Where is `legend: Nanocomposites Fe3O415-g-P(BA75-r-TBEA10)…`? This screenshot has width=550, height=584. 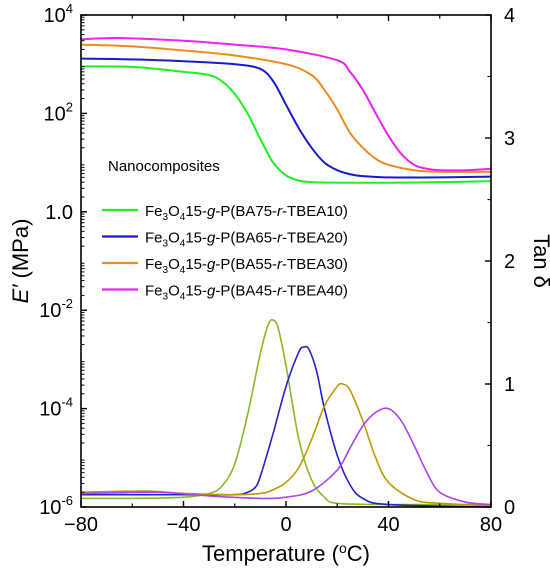
legend: Nanocomposites Fe3O415-g-P(BA75-r-TBEA10)… is located at coordinates (225, 230).